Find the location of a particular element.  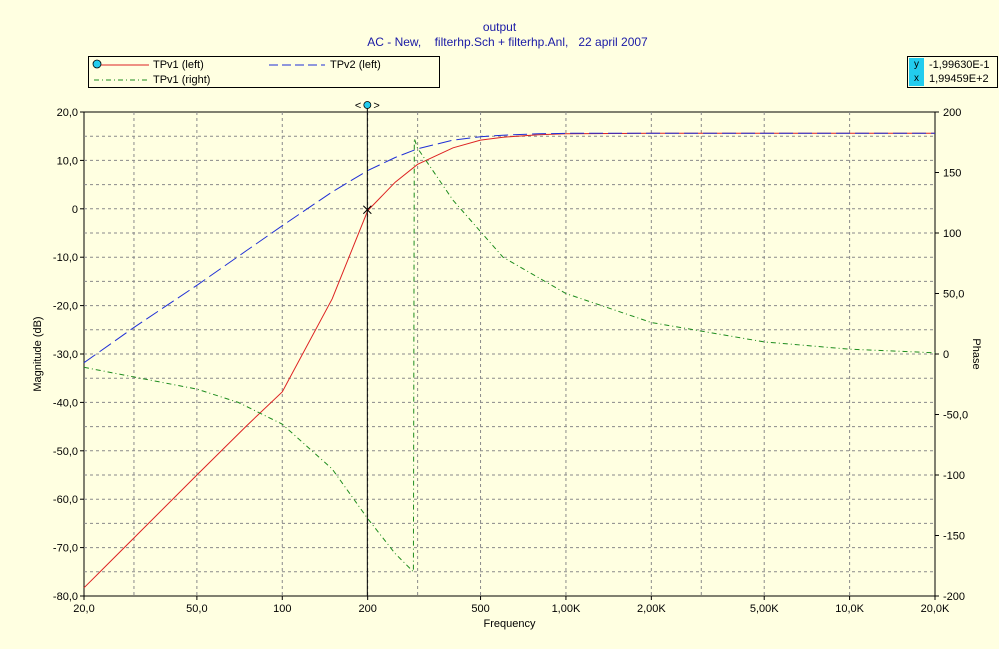

cursor-handle-icon is located at coordinates (97, 64).